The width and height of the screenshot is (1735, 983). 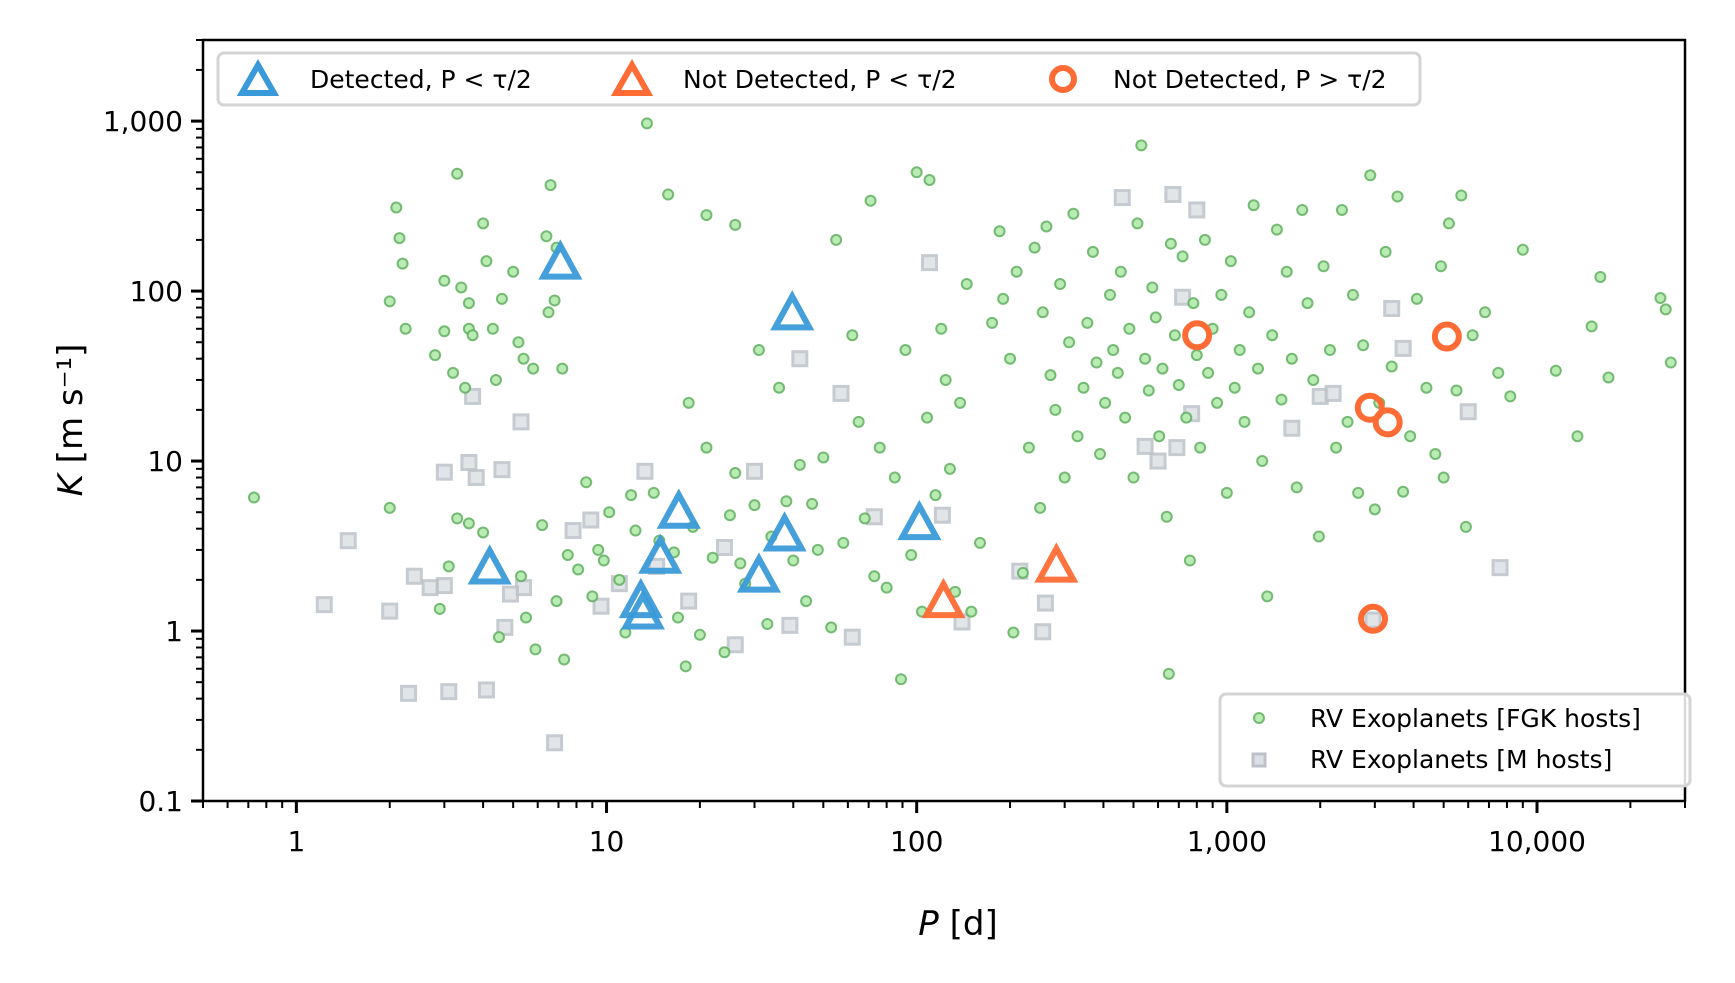 What do you see at coordinates (1537, 841) in the screenshot?
I see `x-tick-label: 10,000` at bounding box center [1537, 841].